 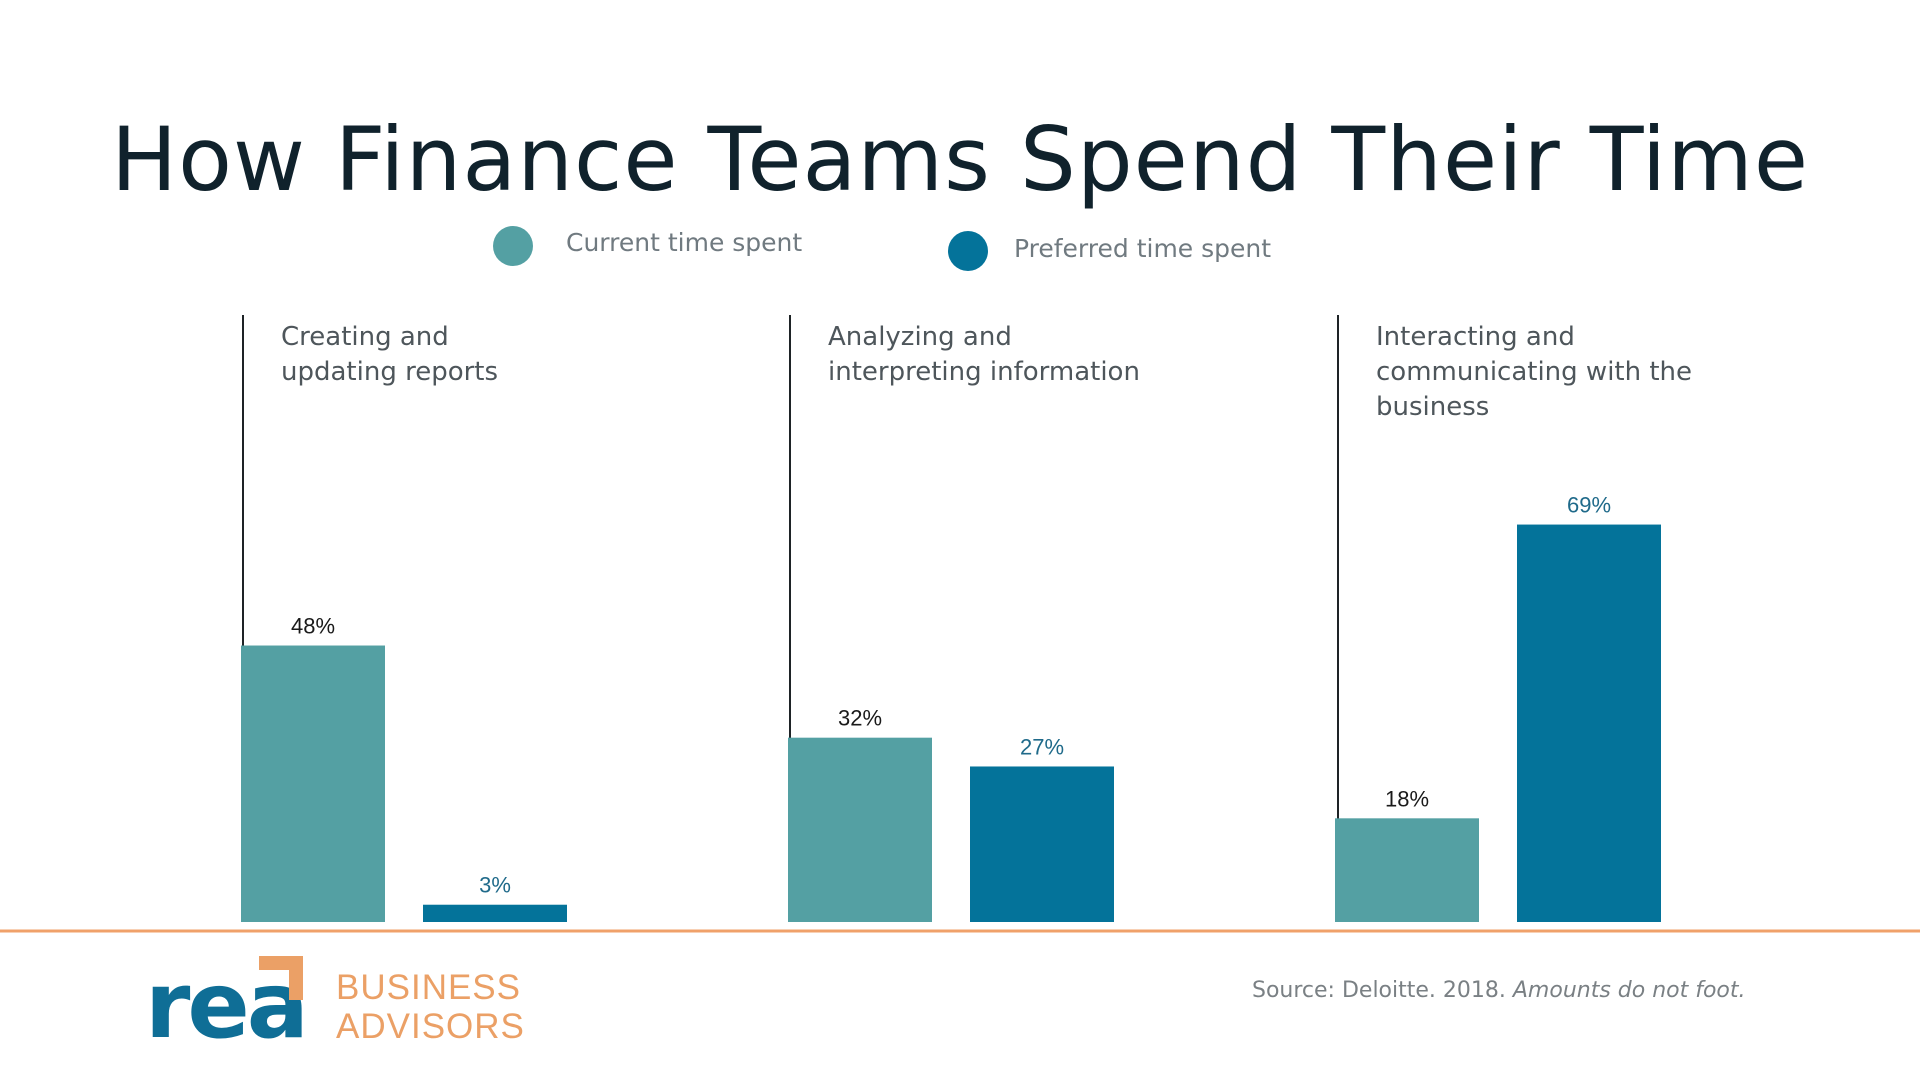 I want to click on group-label-2-line-2: interpreting information, so click(x=984, y=372).